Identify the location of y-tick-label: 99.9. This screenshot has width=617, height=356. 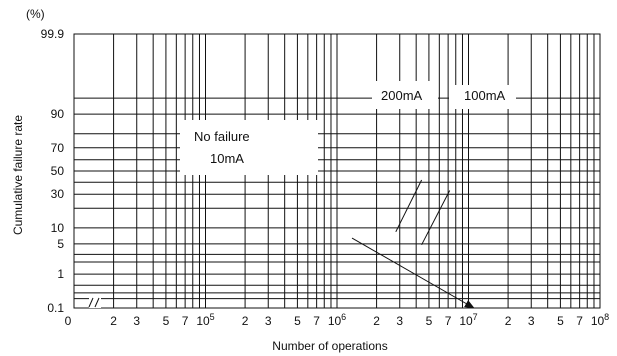
(53, 34).